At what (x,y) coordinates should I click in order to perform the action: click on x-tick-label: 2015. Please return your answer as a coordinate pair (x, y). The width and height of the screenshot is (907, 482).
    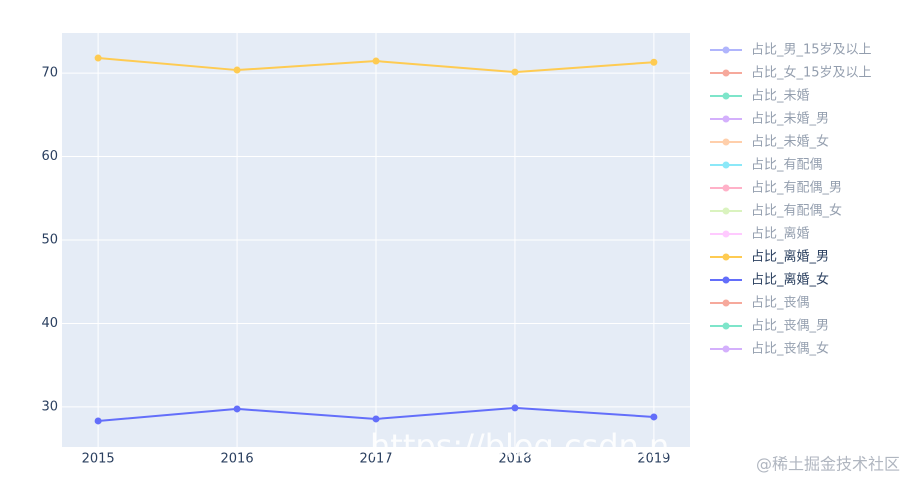
    Looking at the image, I should click on (98, 459).